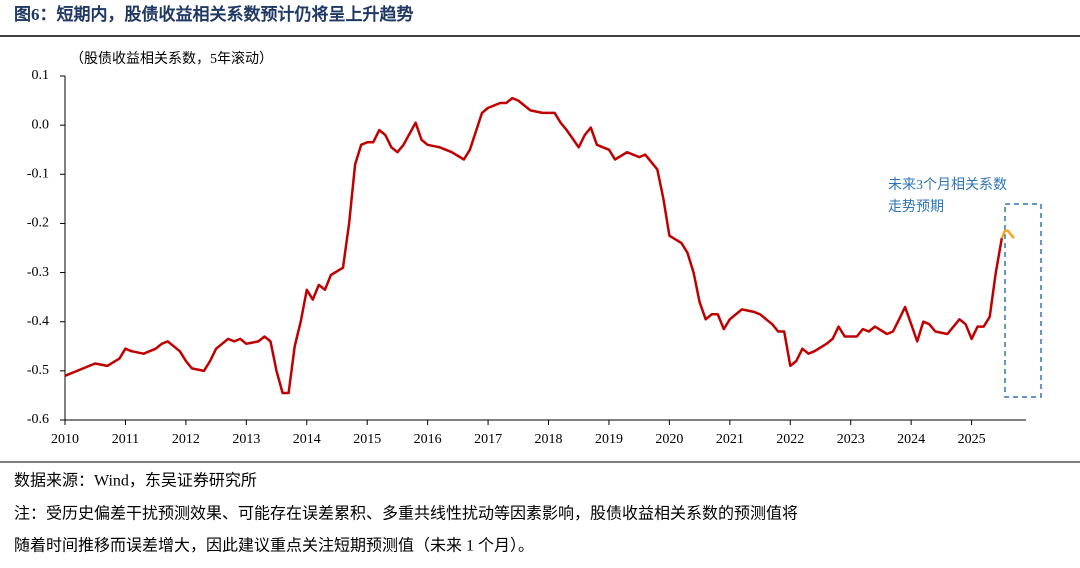 The height and width of the screenshot is (568, 1080). I want to click on y-tick-label: -0.6, so click(38, 419).